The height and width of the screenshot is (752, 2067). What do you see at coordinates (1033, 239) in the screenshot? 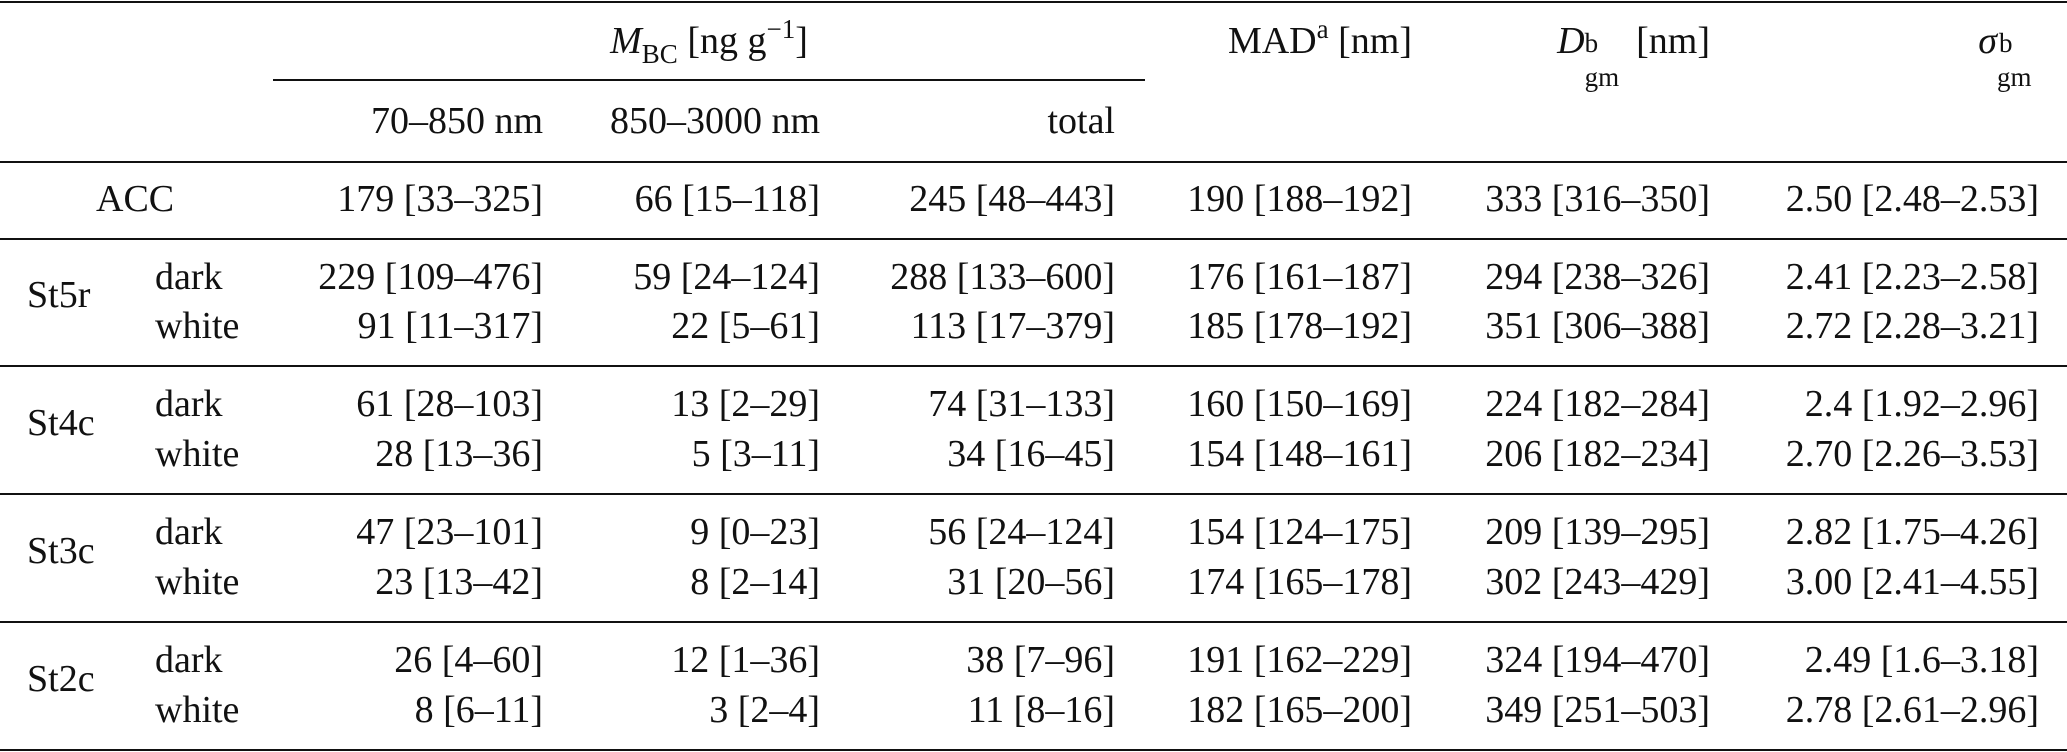
I see `acc-rule` at bounding box center [1033, 239].